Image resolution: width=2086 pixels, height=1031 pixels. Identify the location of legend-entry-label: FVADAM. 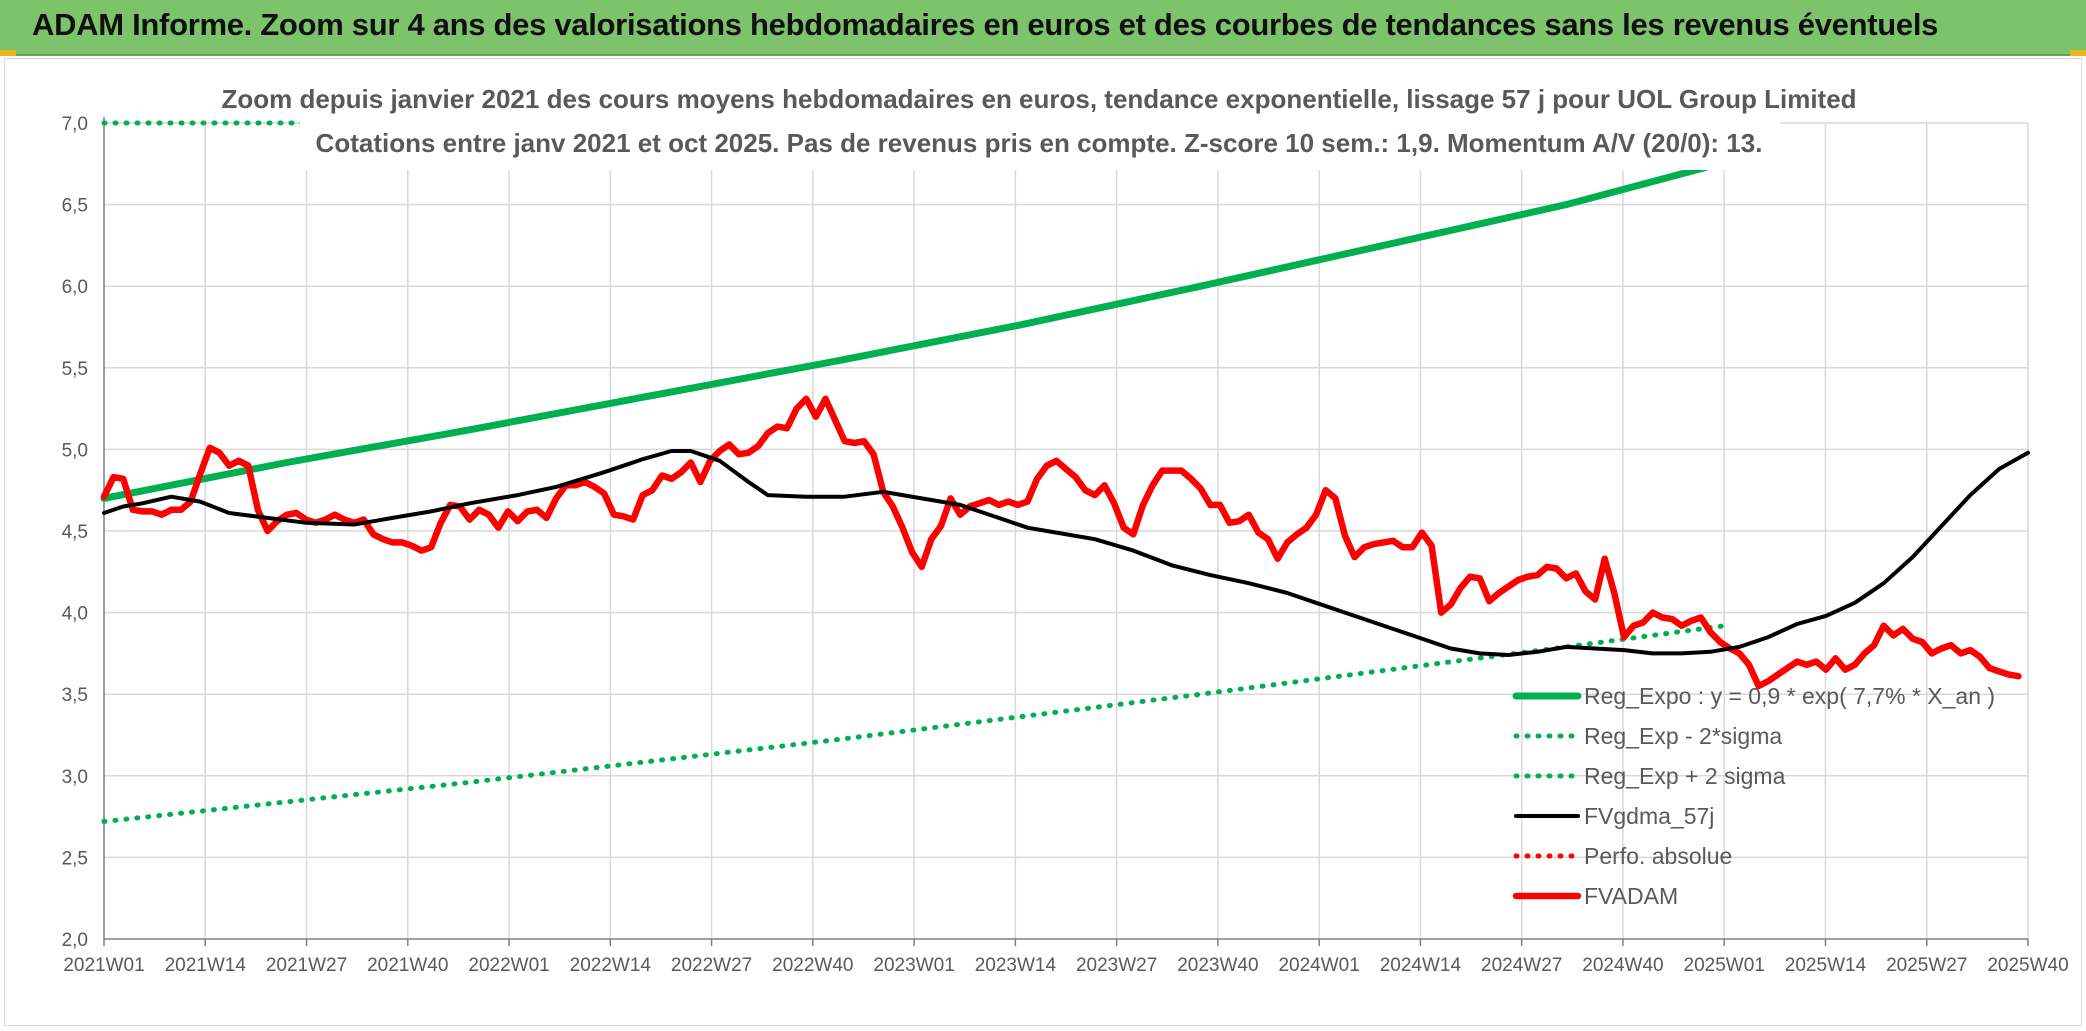
(1631, 896).